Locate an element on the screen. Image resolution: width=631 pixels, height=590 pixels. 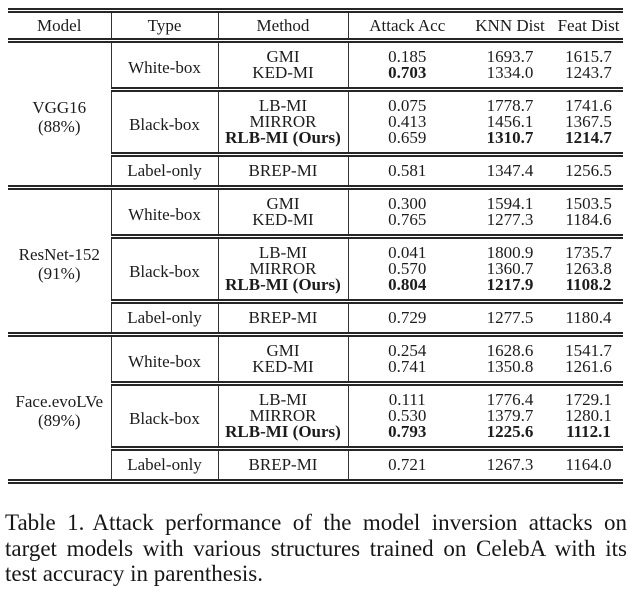
knn-dist-cell: 1347.4 is located at coordinates (510, 170).